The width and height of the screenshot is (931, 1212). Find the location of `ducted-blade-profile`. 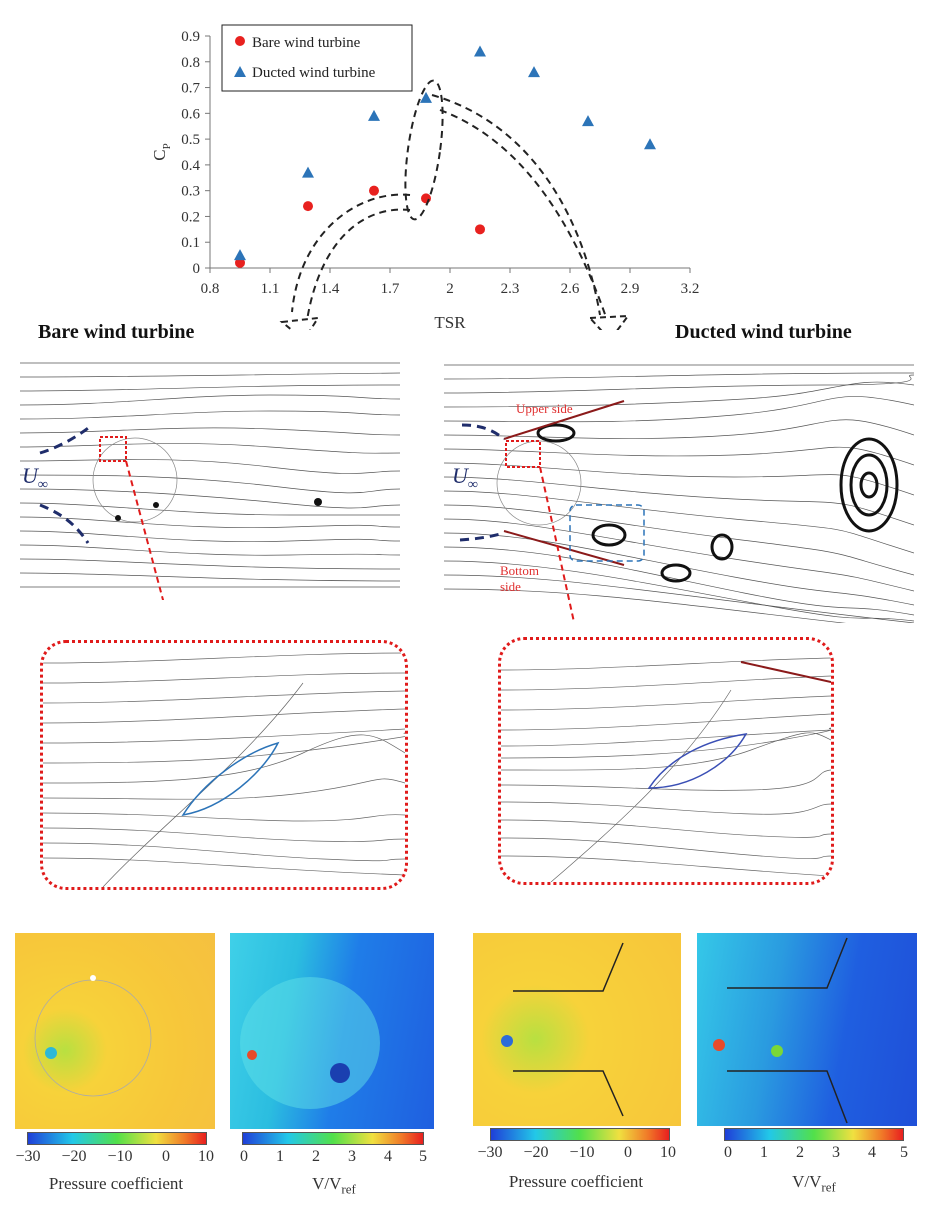

ducted-blade-profile is located at coordinates (697, 761).